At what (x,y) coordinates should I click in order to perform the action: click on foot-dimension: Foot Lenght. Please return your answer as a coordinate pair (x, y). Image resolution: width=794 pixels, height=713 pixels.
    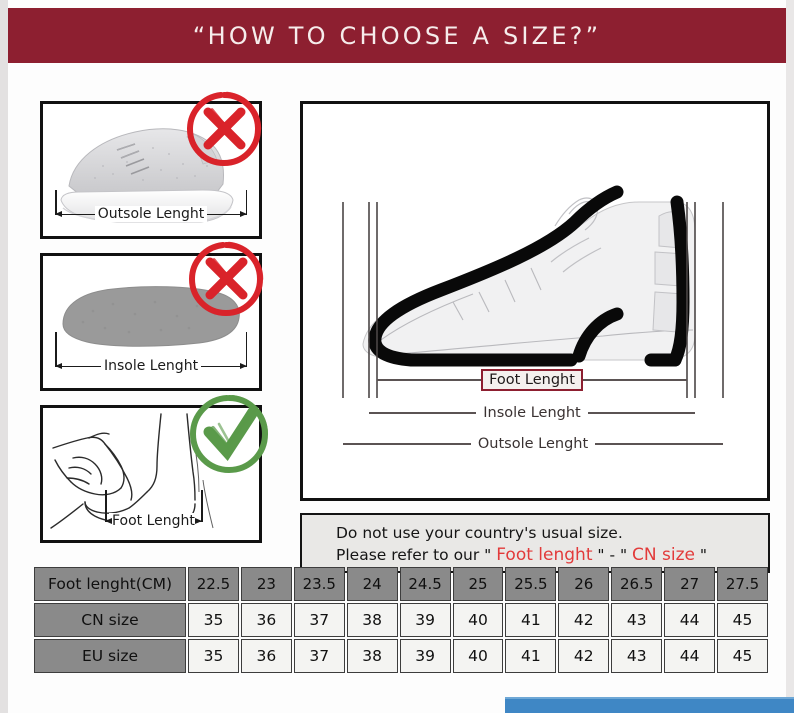
    Looking at the image, I should click on (155, 521).